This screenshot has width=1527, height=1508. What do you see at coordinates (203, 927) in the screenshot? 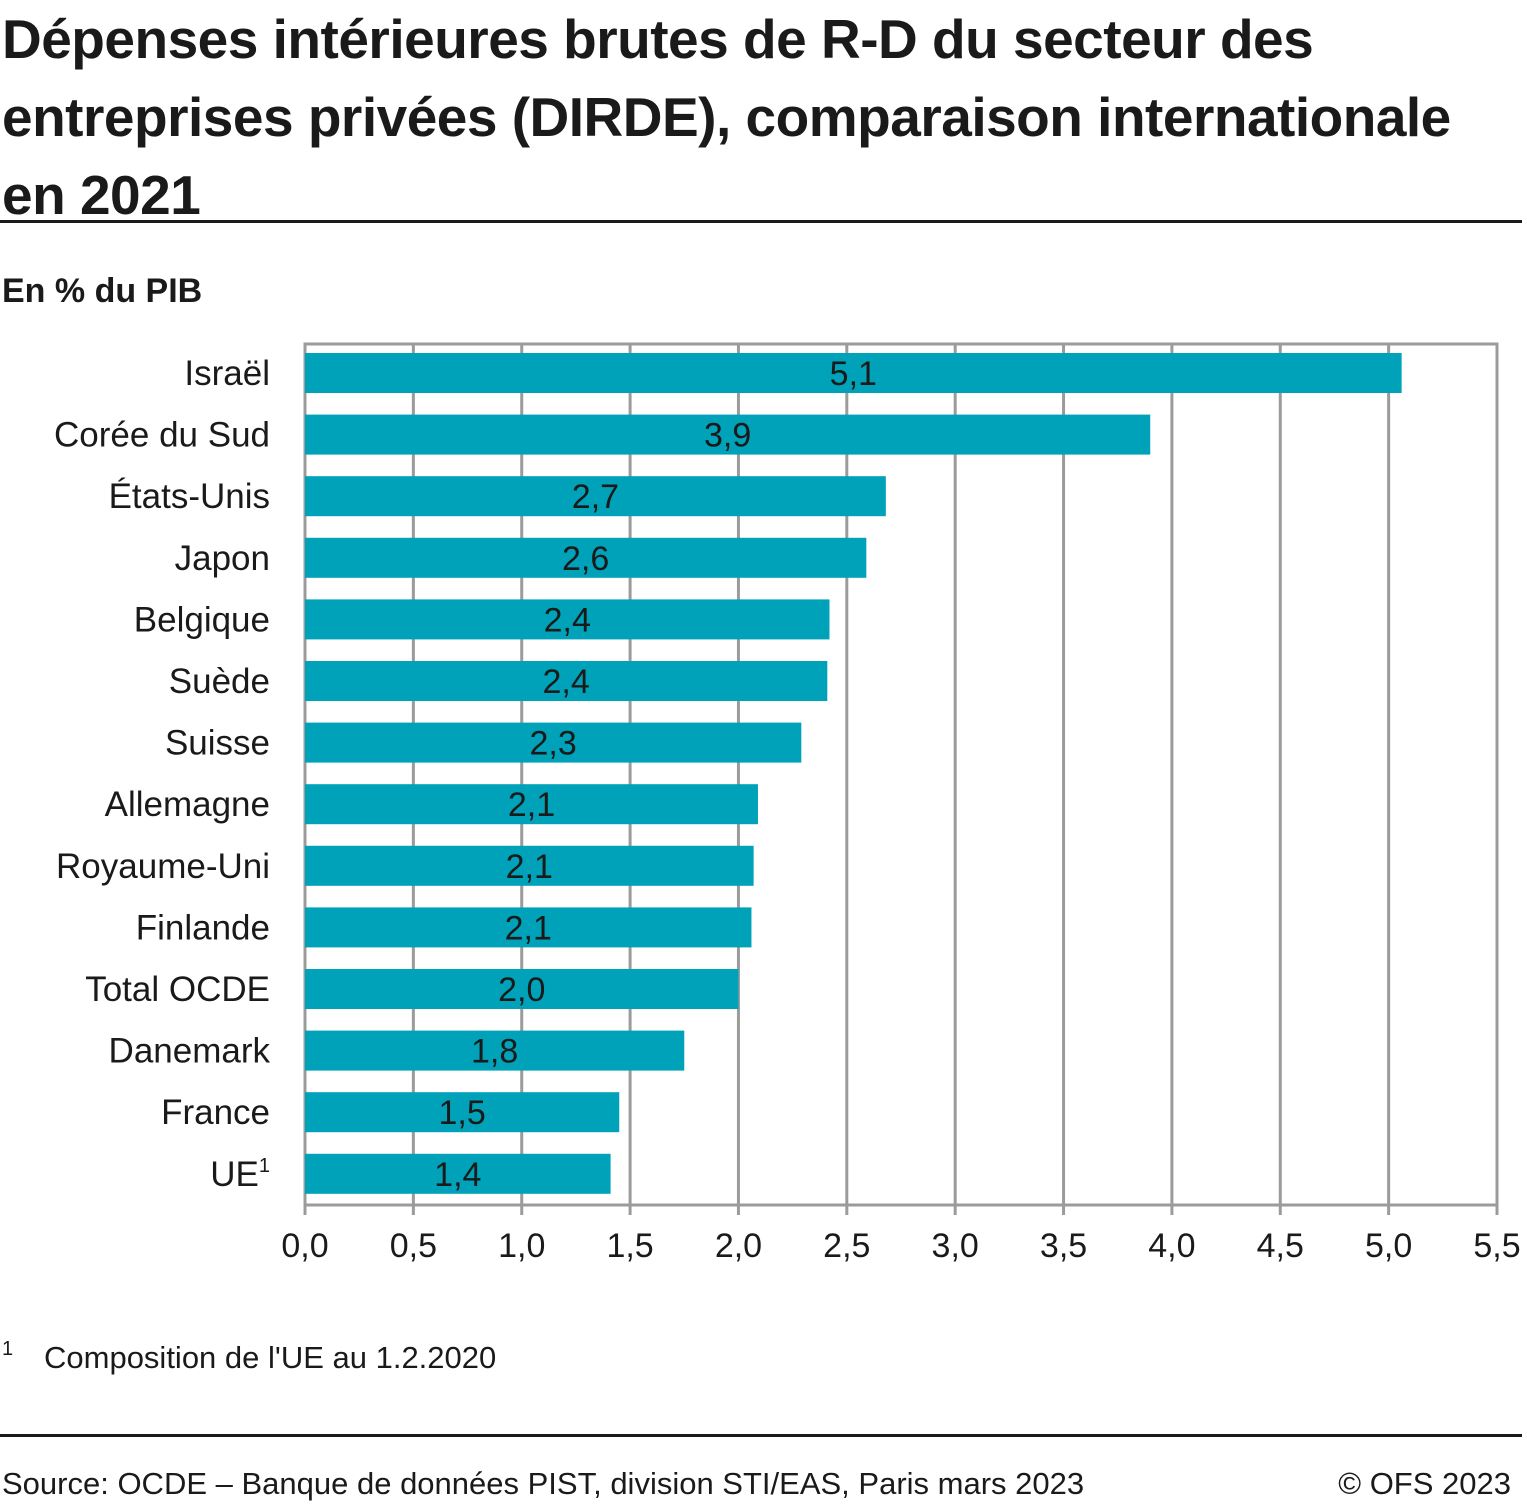
I see `category-label: Finlande` at bounding box center [203, 927].